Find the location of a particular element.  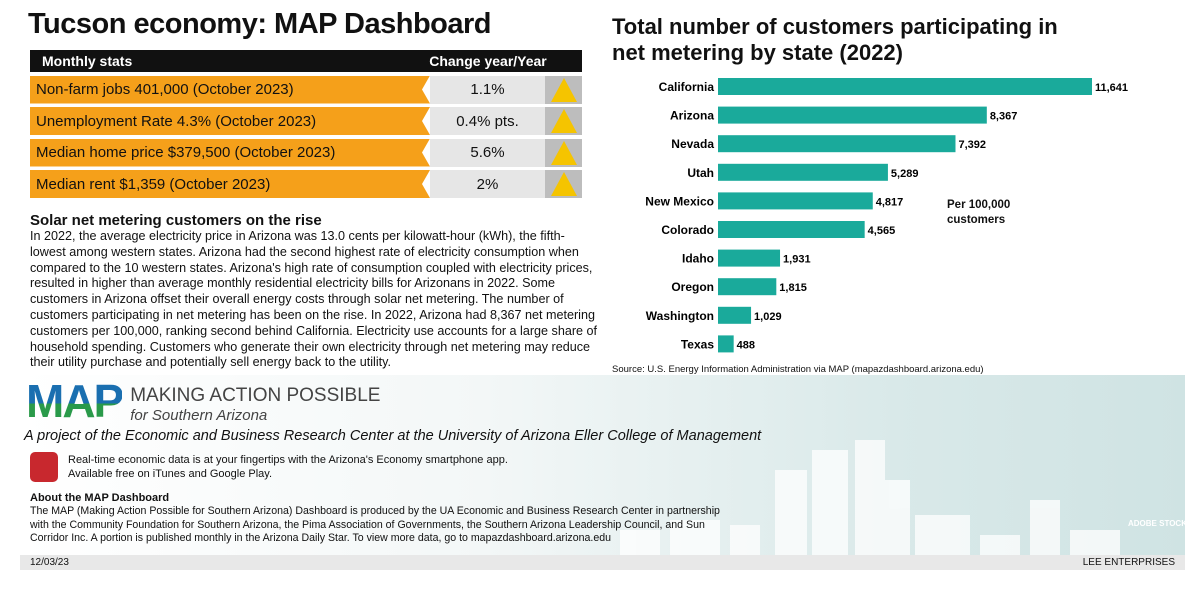

chart-annotation: Per 100,000 customers is located at coordinates (979, 212).